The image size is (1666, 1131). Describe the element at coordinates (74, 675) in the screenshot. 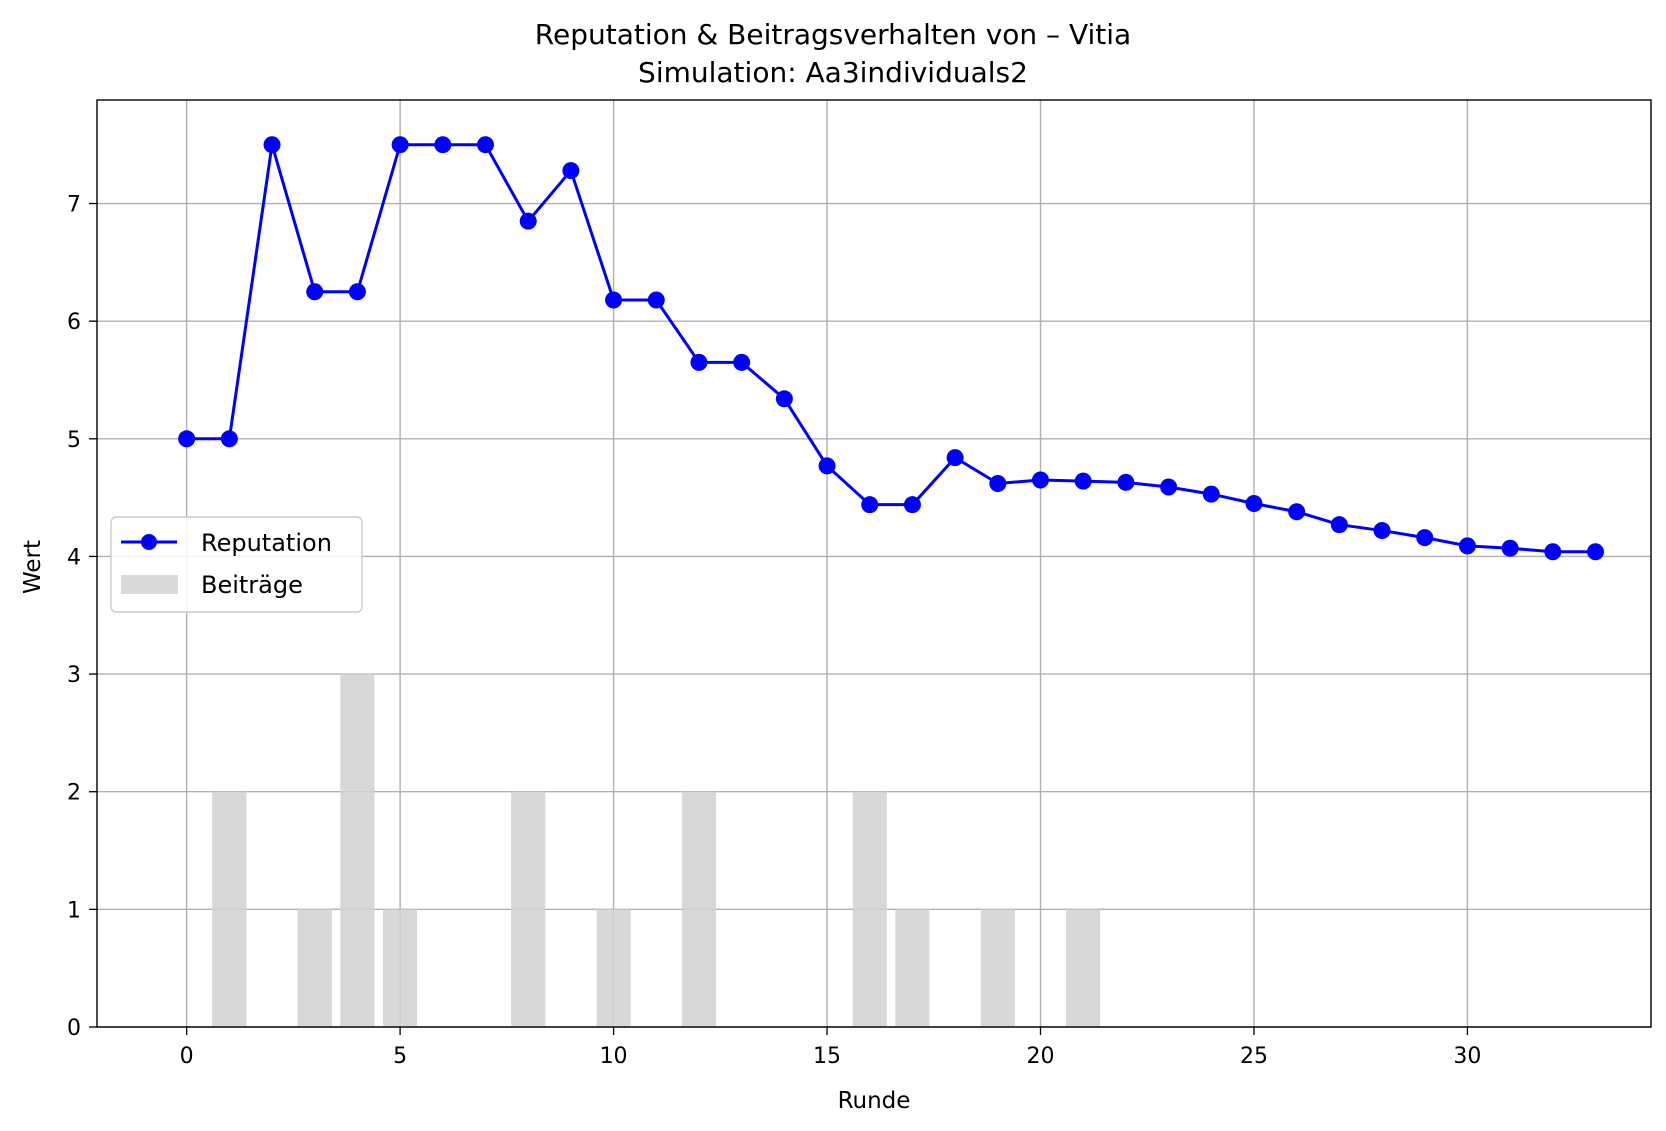

I see `y-tick-label: 3` at that location.